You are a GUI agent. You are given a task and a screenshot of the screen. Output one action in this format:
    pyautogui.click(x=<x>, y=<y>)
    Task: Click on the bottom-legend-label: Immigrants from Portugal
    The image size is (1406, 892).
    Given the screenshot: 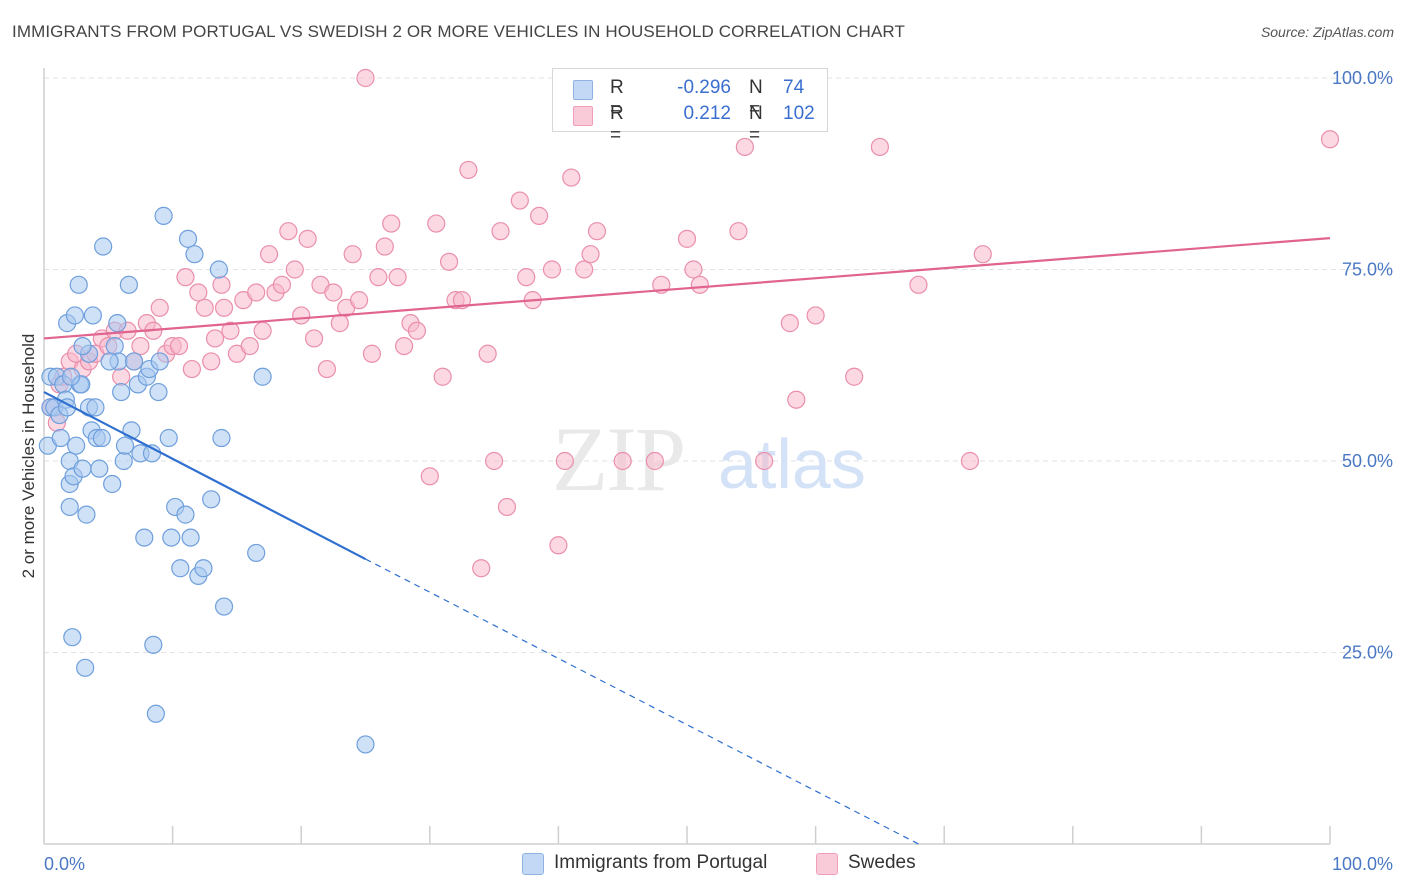 What is the action you would take?
    pyautogui.click(x=661, y=862)
    